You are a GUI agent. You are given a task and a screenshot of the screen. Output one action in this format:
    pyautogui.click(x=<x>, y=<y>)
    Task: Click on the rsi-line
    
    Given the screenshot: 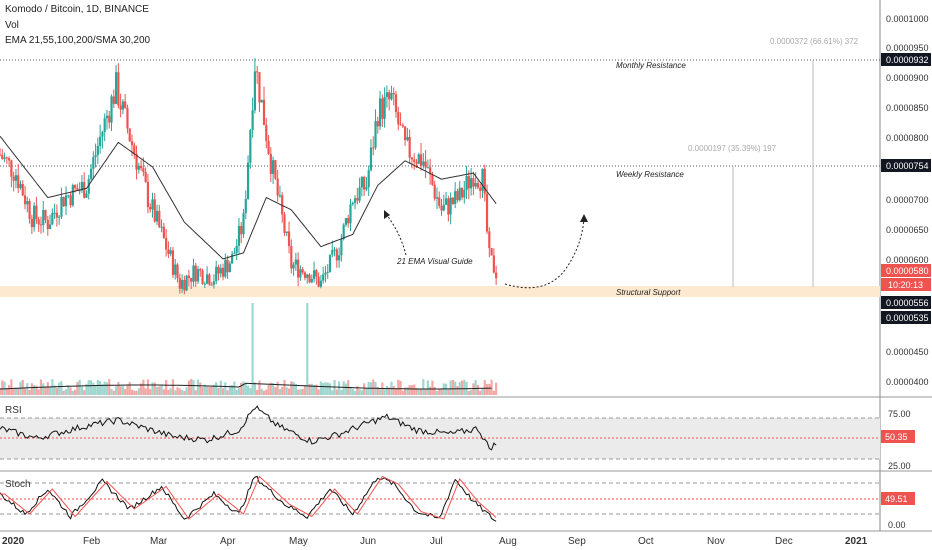 What is the action you would take?
    pyautogui.click(x=248, y=428)
    